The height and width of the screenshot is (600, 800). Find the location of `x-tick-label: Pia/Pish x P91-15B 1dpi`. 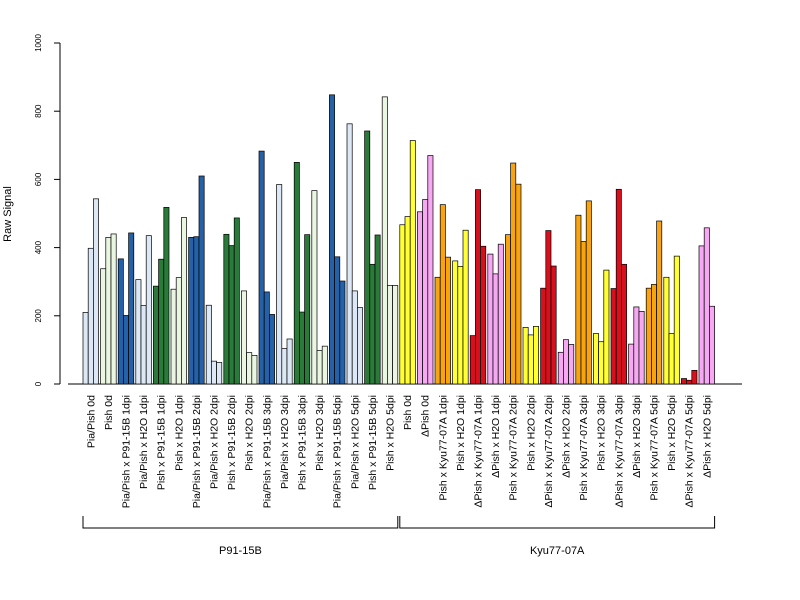

x-tick-label: Pia/Pish x P91-15B 1dpi is located at coordinates (127, 451).